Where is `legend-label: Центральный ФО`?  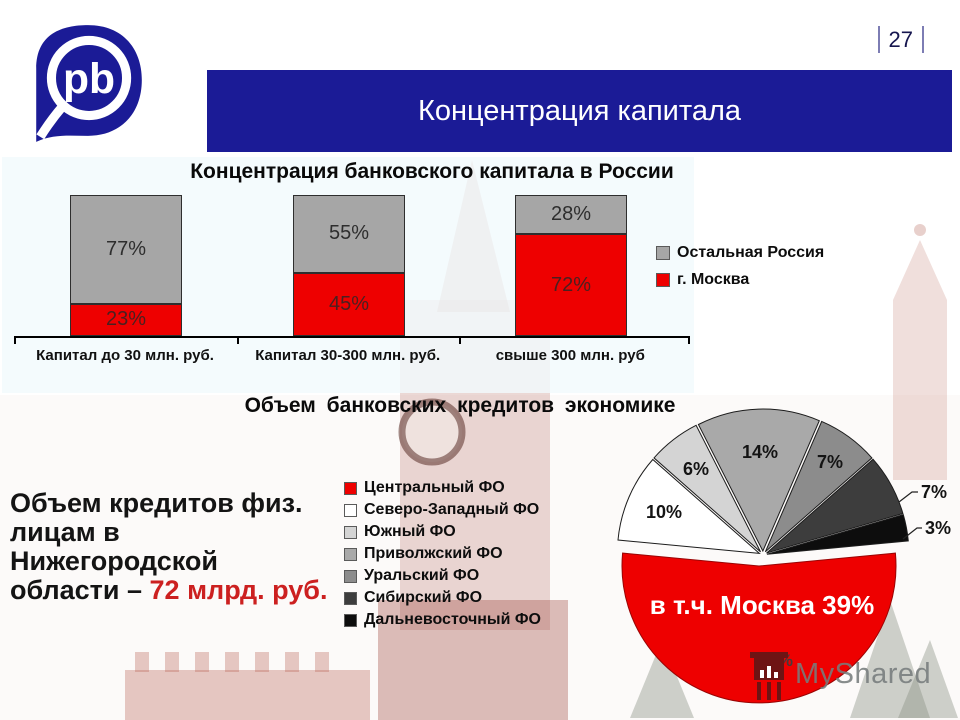
legend-label: Центральный ФО is located at coordinates (434, 487).